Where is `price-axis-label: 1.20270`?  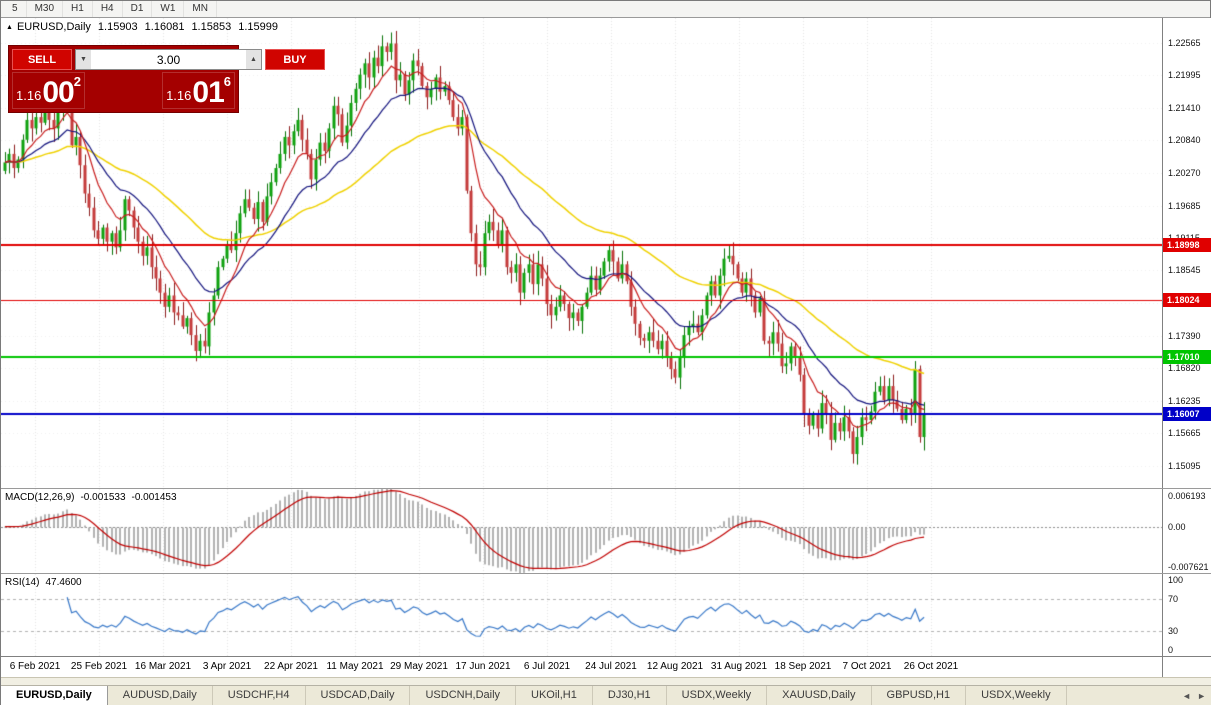 price-axis-label: 1.20270 is located at coordinates (1184, 172).